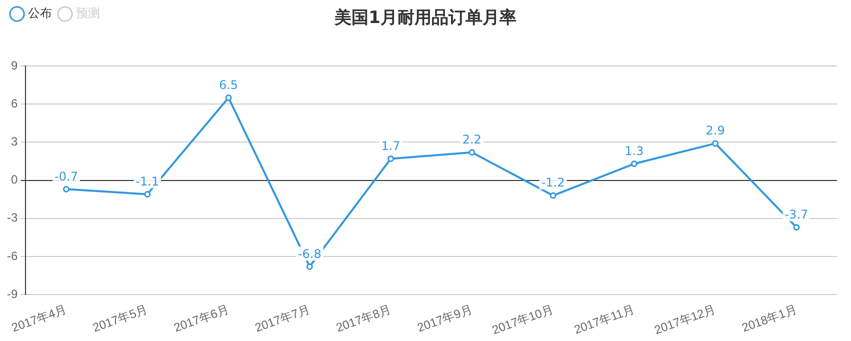  What do you see at coordinates (390, 145) in the screenshot?
I see `data-label: 1.7` at bounding box center [390, 145].